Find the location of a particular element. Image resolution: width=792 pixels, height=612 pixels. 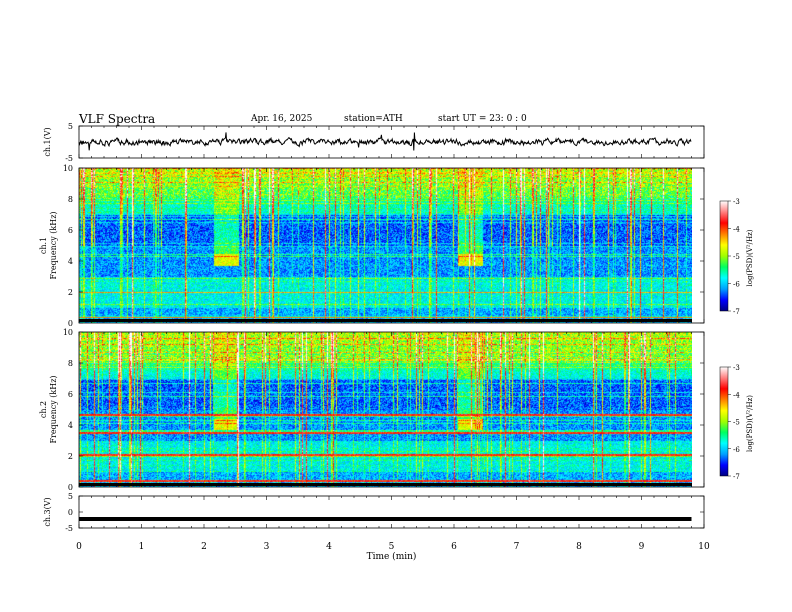

x-axis-label: Time (min) is located at coordinates (392, 556).